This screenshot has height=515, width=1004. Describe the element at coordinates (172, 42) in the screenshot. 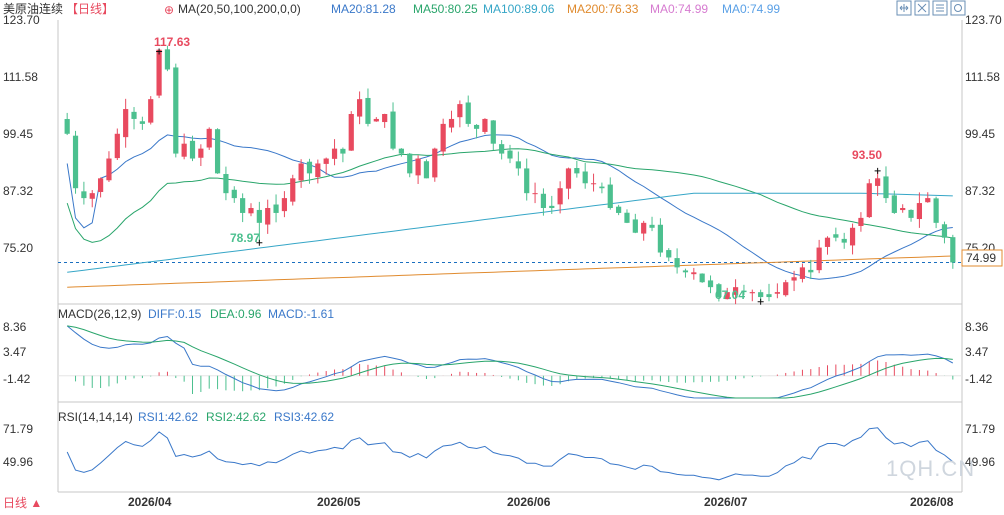

I see `high-annotation-1: 117.63` at that location.